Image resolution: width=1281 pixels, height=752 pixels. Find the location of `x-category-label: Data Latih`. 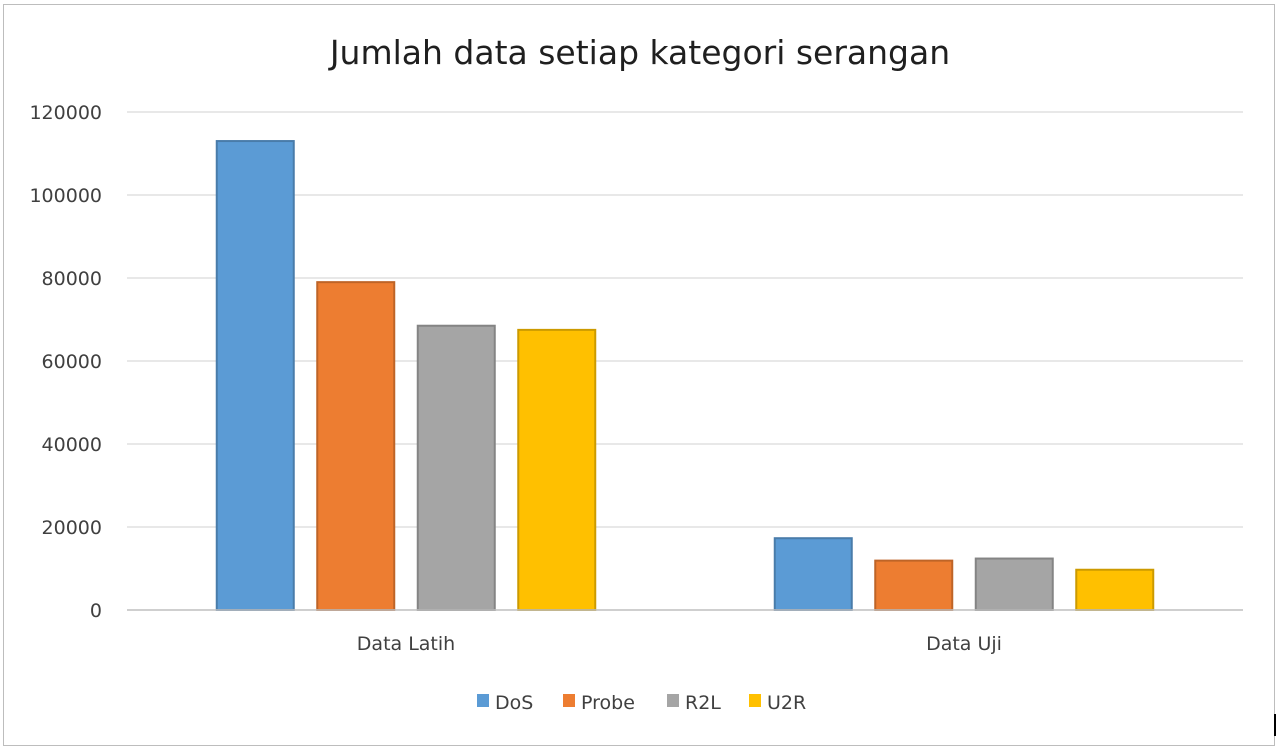

x-category-label: Data Latih is located at coordinates (406, 644).